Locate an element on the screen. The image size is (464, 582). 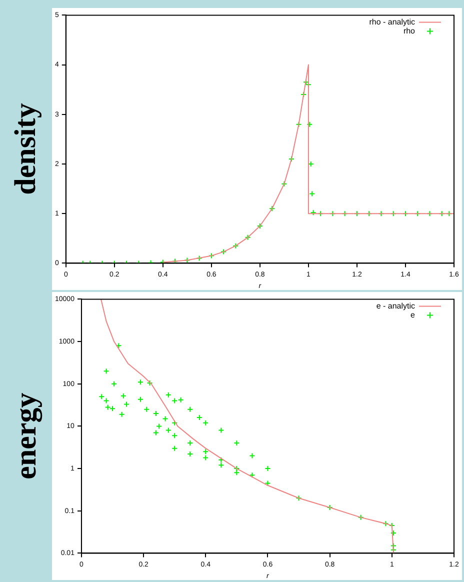
y-axis-title: energy is located at coordinates (26, 436).